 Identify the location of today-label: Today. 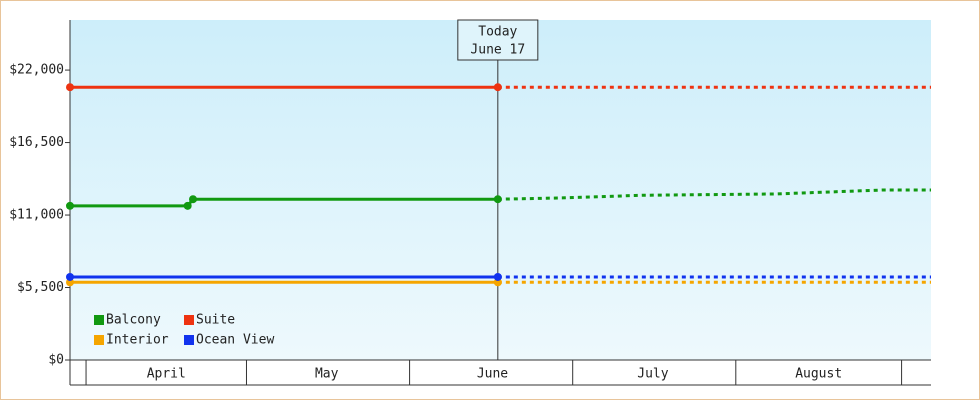
(497, 32).